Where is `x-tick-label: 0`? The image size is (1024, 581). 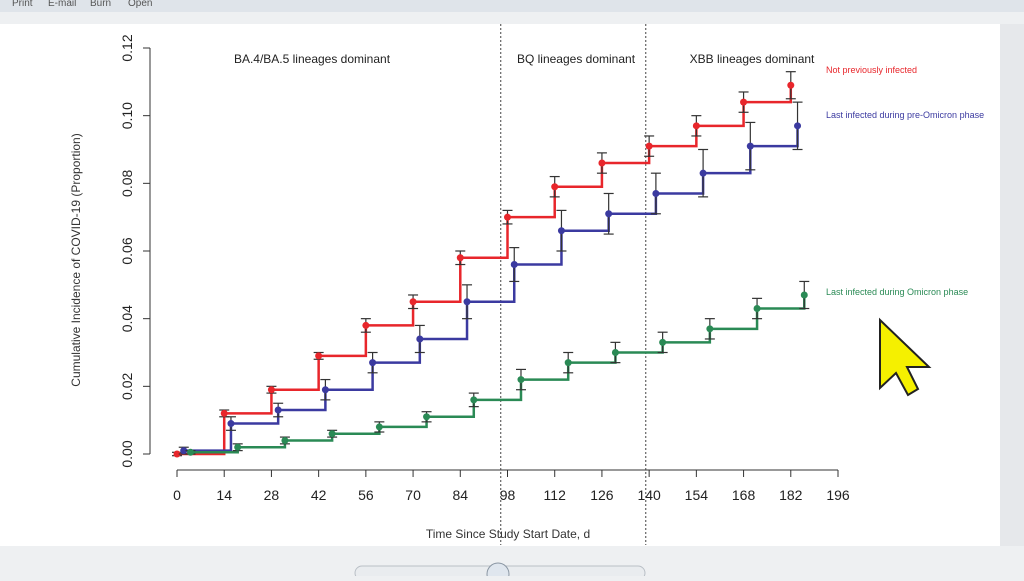 x-tick-label: 0 is located at coordinates (177, 495).